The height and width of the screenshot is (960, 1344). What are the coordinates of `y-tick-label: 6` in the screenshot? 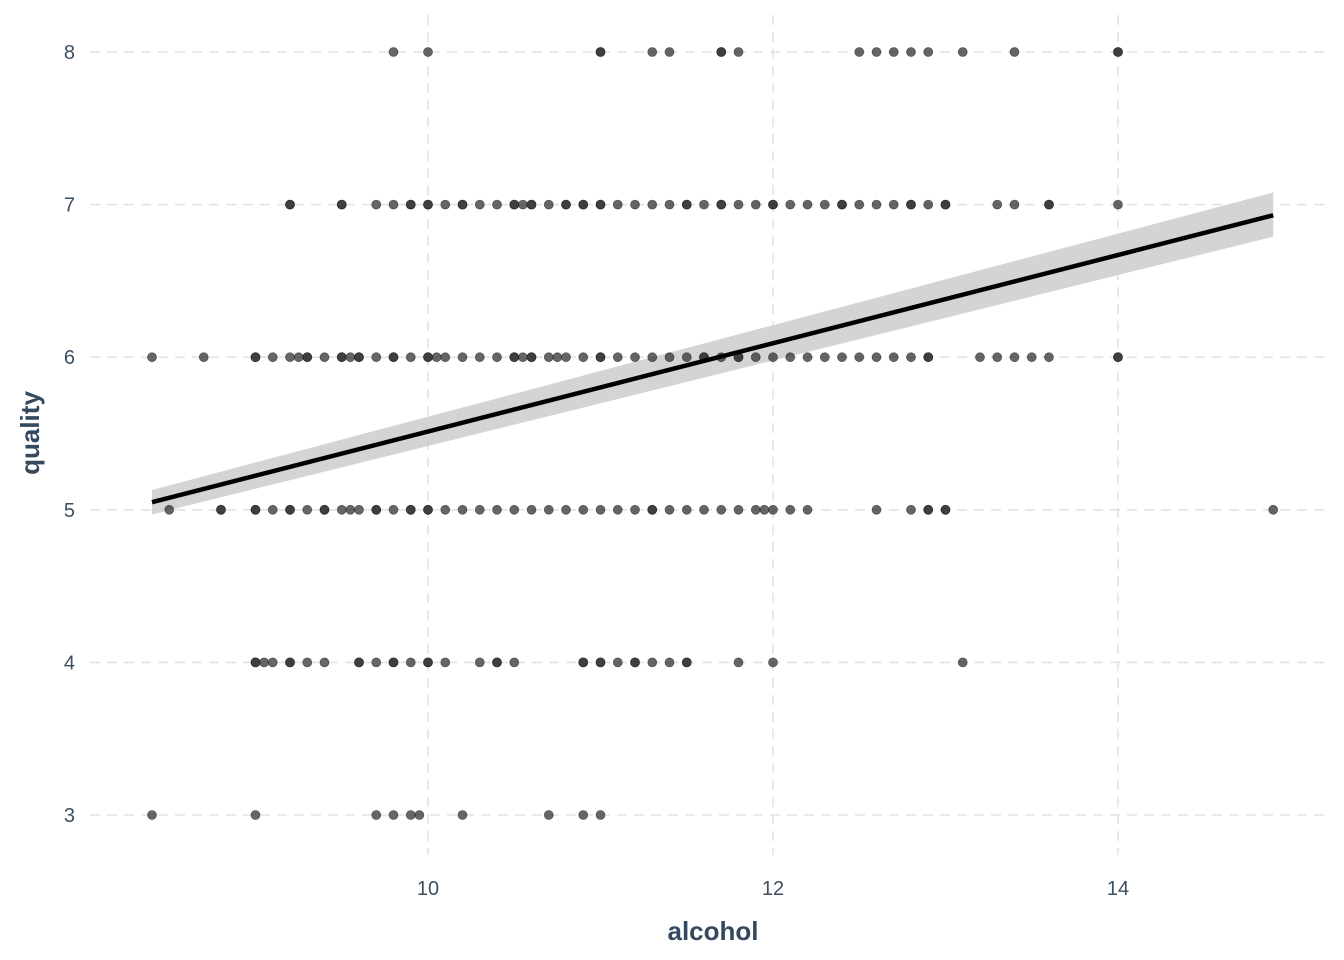 It's located at (69, 358).